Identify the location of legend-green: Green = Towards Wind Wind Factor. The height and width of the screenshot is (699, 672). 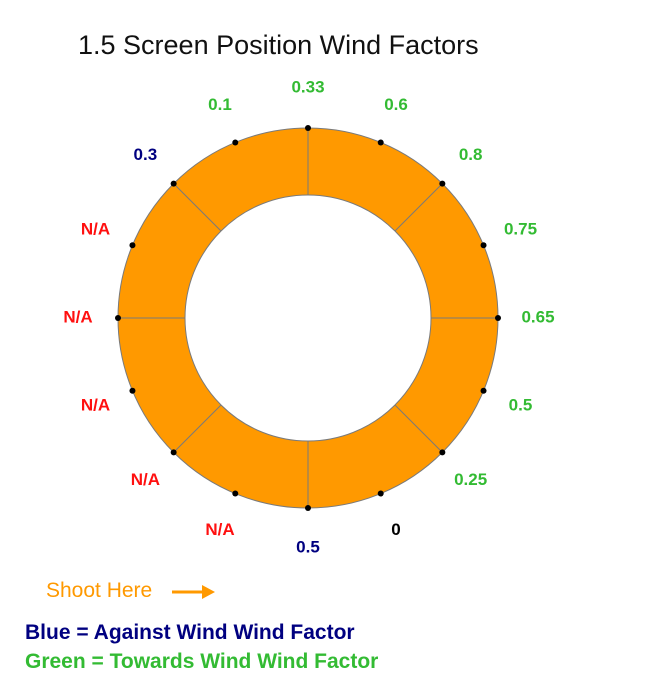
(202, 661).